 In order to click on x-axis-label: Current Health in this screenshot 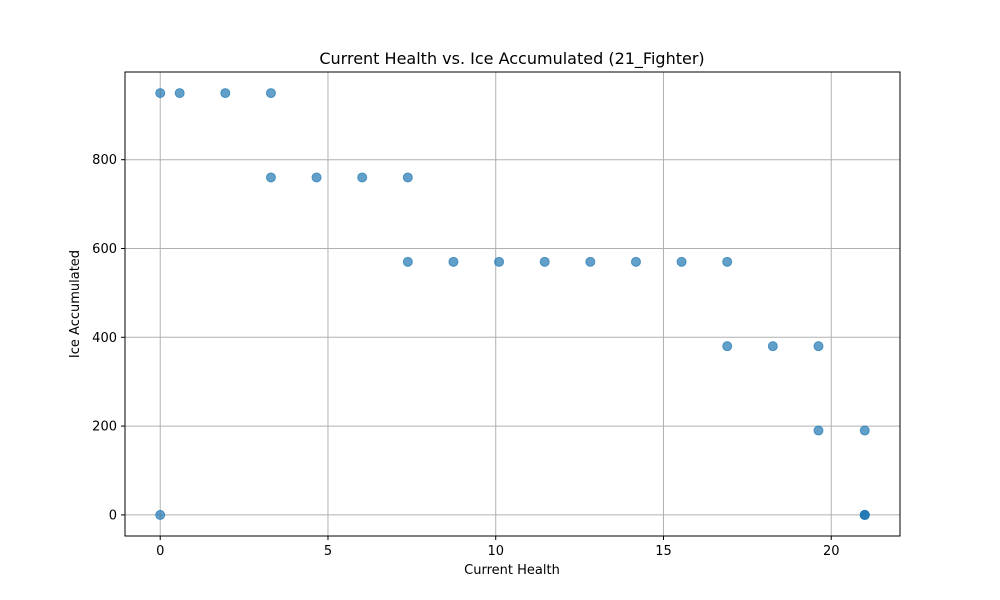, I will do `click(512, 570)`.